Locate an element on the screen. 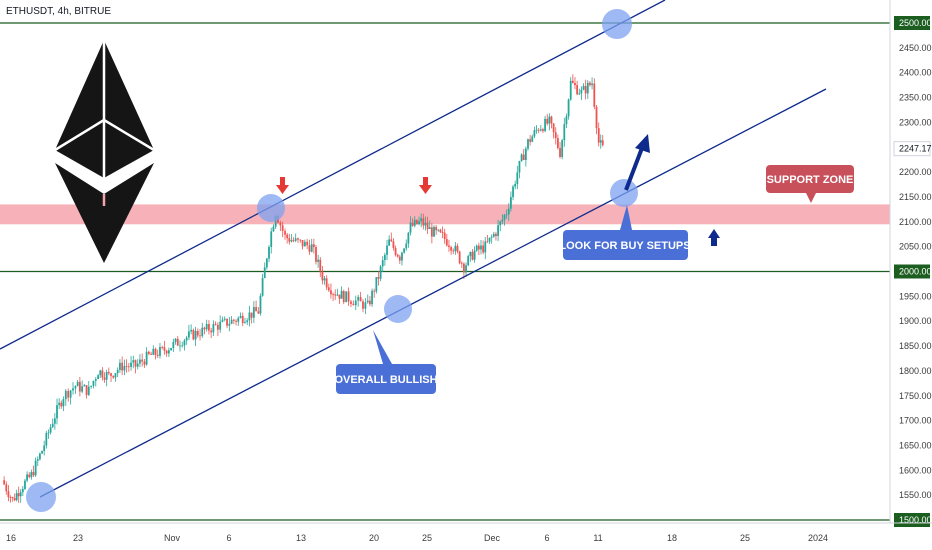 This screenshot has width=932, height=550. price-tick-label: 2100.00 is located at coordinates (915, 222).